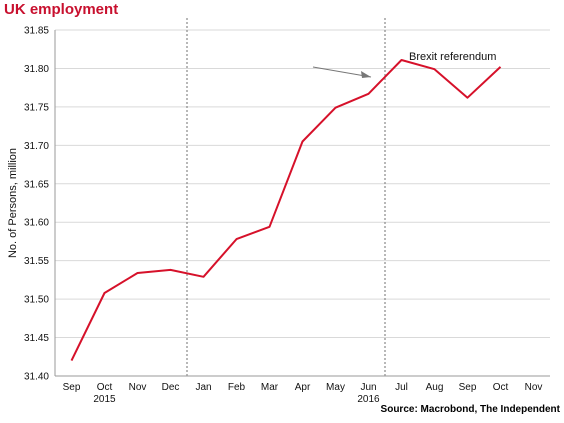  What do you see at coordinates (13, 203) in the screenshot?
I see `y-axis-label: No. of Persons, million` at bounding box center [13, 203].